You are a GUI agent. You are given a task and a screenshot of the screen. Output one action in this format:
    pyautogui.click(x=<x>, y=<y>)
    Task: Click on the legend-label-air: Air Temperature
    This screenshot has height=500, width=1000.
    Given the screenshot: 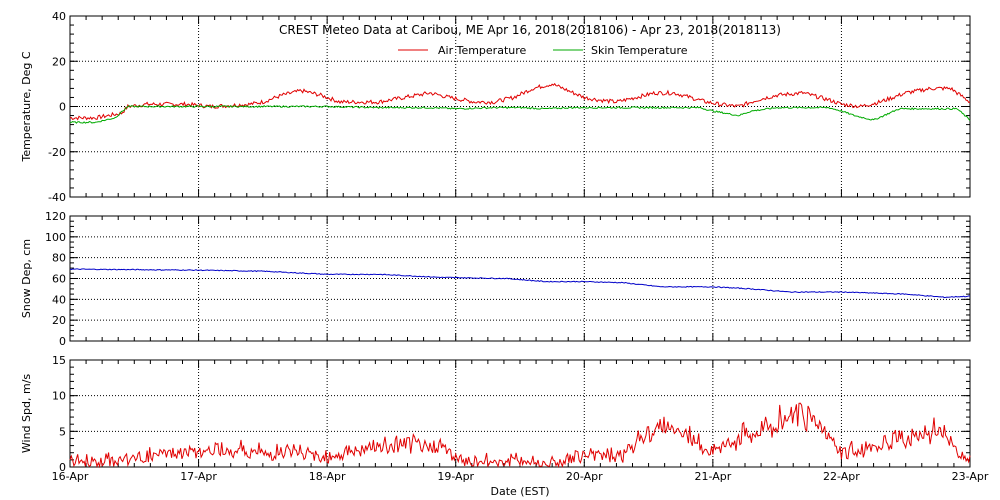 What is the action you would take?
    pyautogui.click(x=482, y=50)
    